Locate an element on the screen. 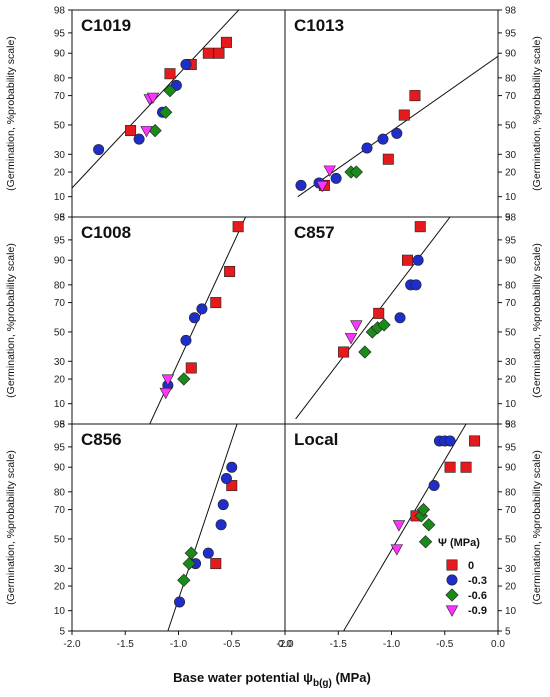 This screenshot has height=697, width=550. panel-c1013: 5 10 20 30 50 70 80 90 95 98 C1013 is located at coordinates (400, 115).